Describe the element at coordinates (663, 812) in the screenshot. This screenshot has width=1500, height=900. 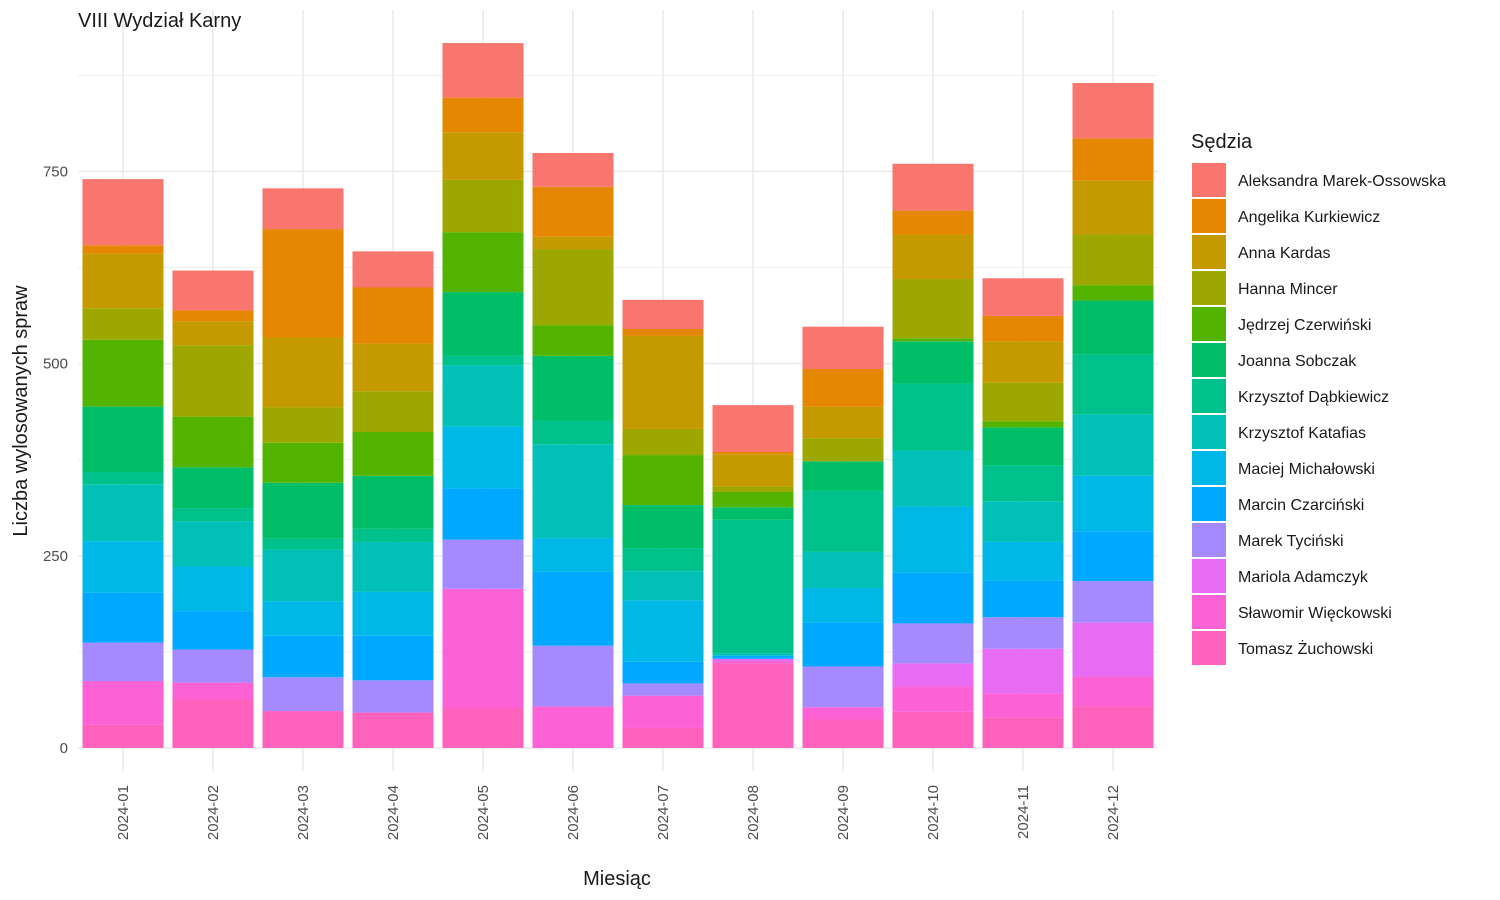
I see `x-tick-label: 2024-07` at that location.